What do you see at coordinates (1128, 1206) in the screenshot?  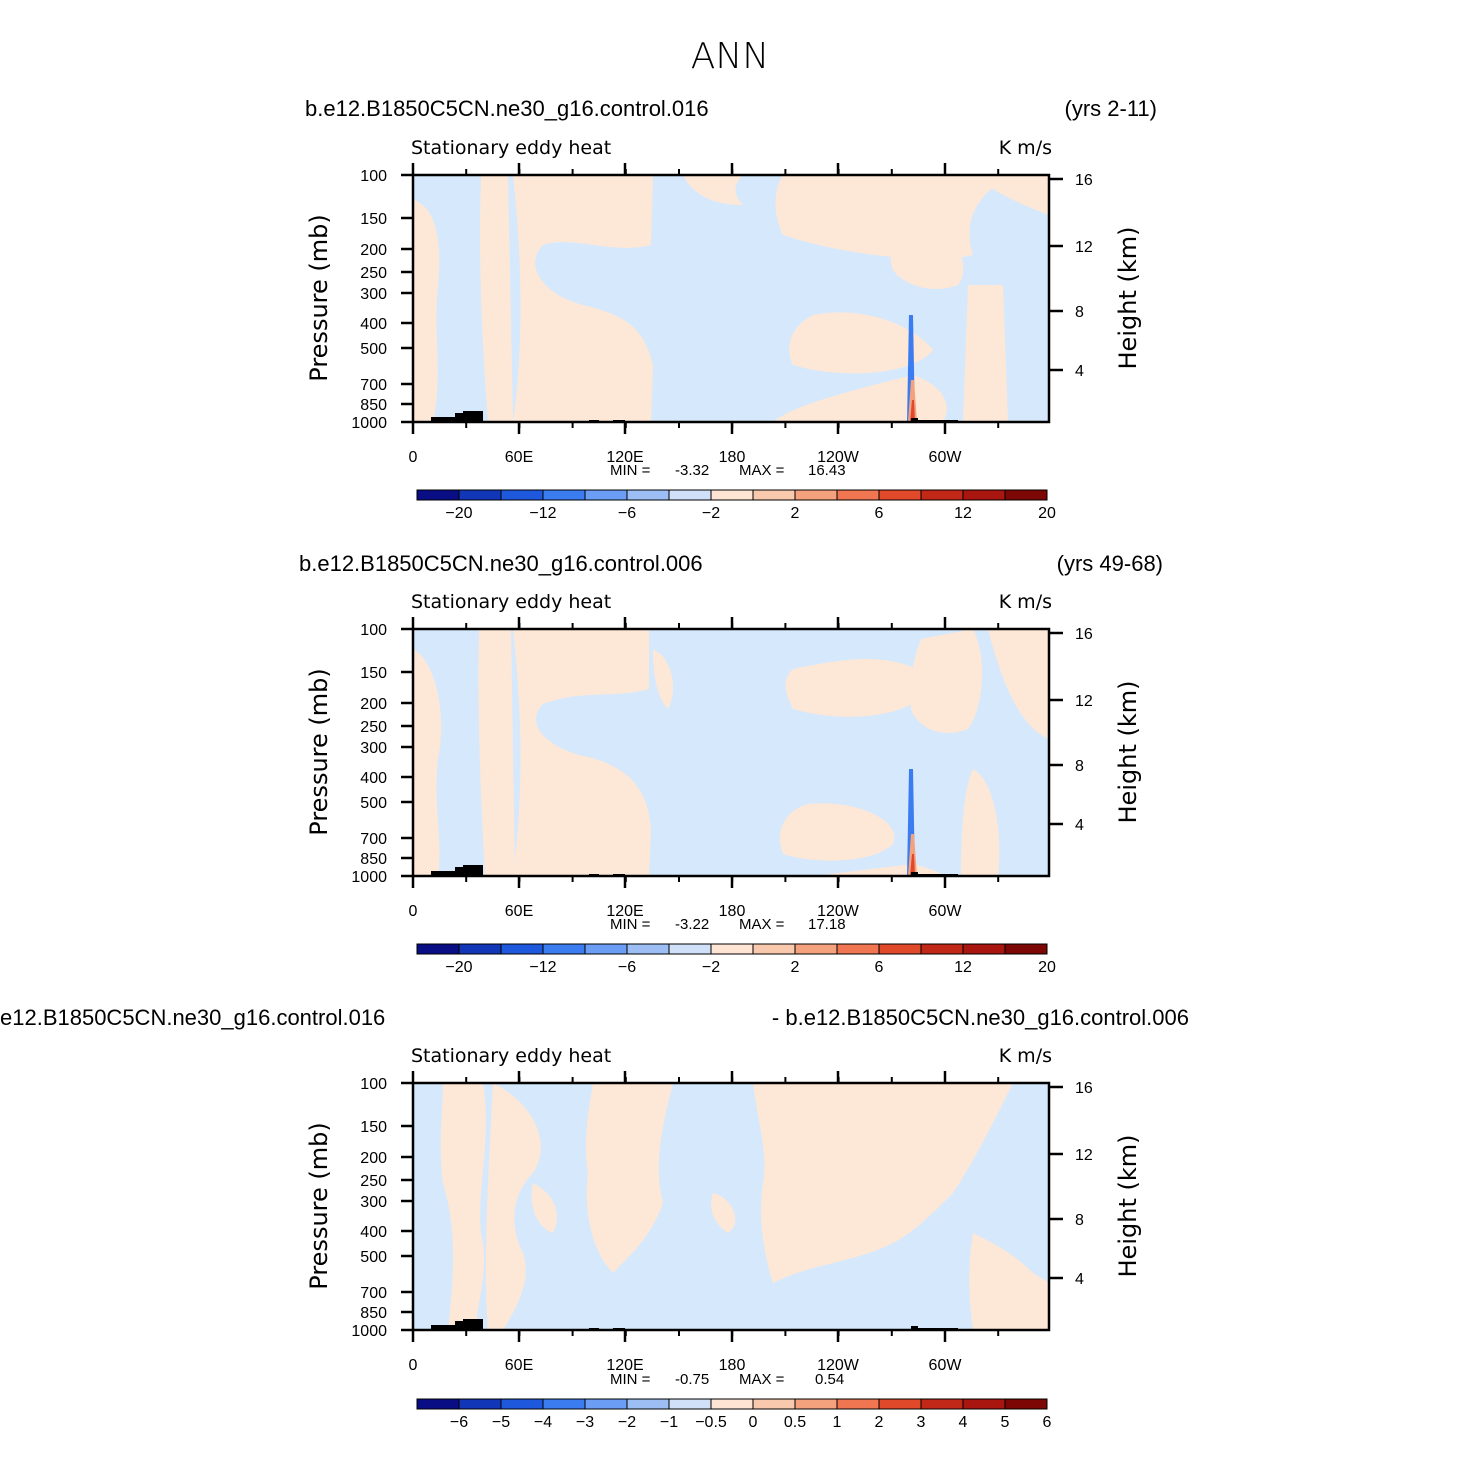 I see `y-axis-right-label: Height (km)` at bounding box center [1128, 1206].